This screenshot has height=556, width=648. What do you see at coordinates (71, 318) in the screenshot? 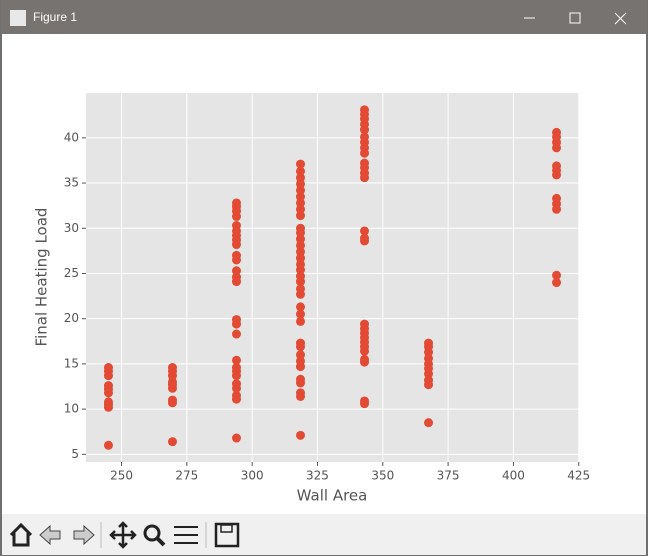
I see `y-tick-label: 20` at bounding box center [71, 318].